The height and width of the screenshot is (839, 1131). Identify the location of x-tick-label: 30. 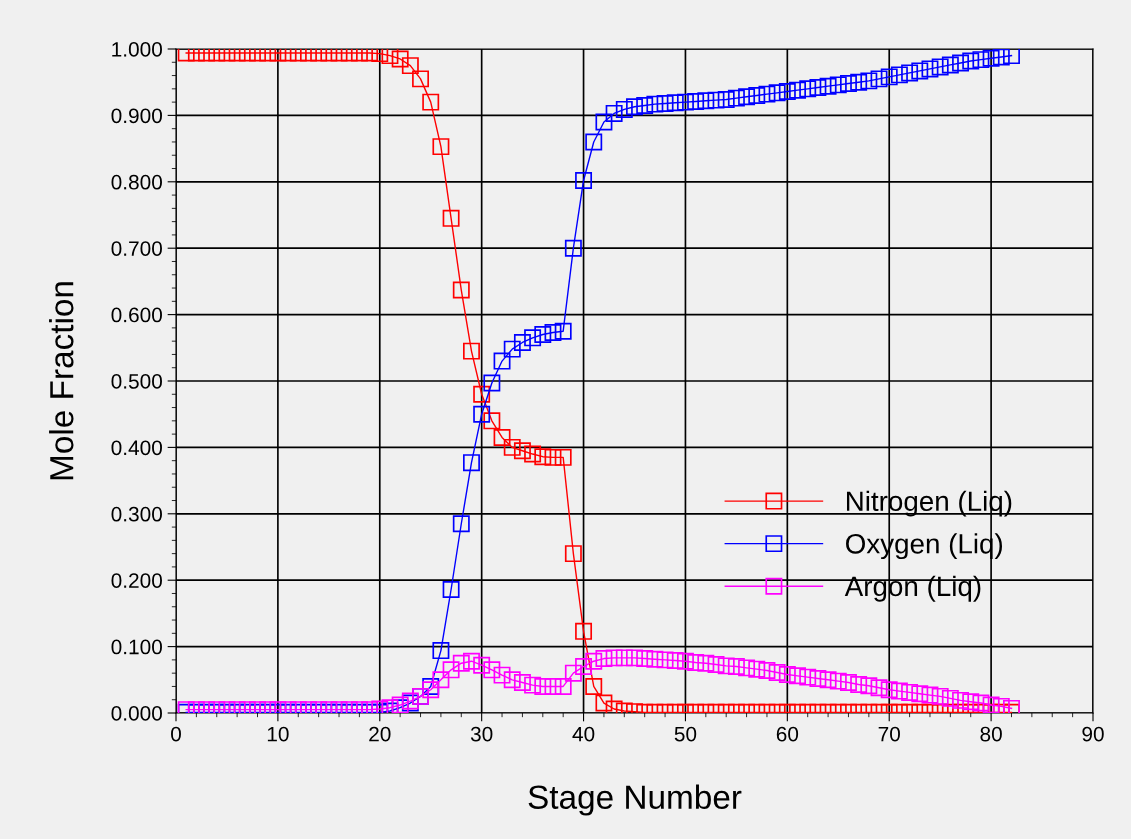
(481, 734).